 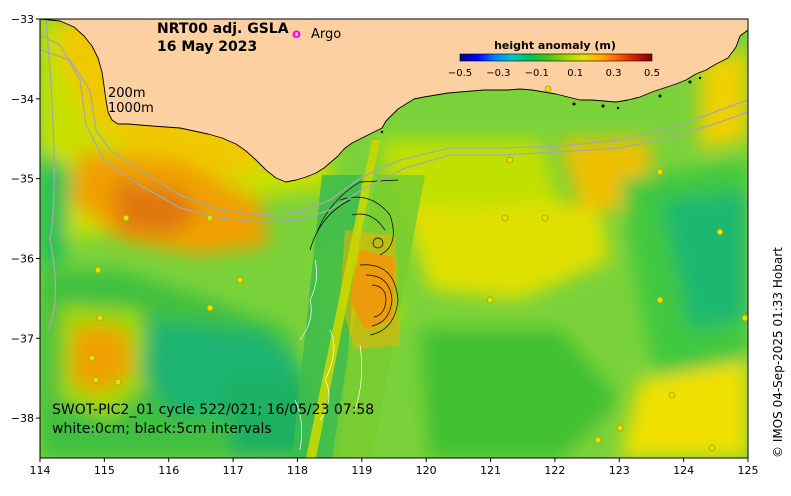 I want to click on y-tick-label: −34, so click(x=22, y=99).